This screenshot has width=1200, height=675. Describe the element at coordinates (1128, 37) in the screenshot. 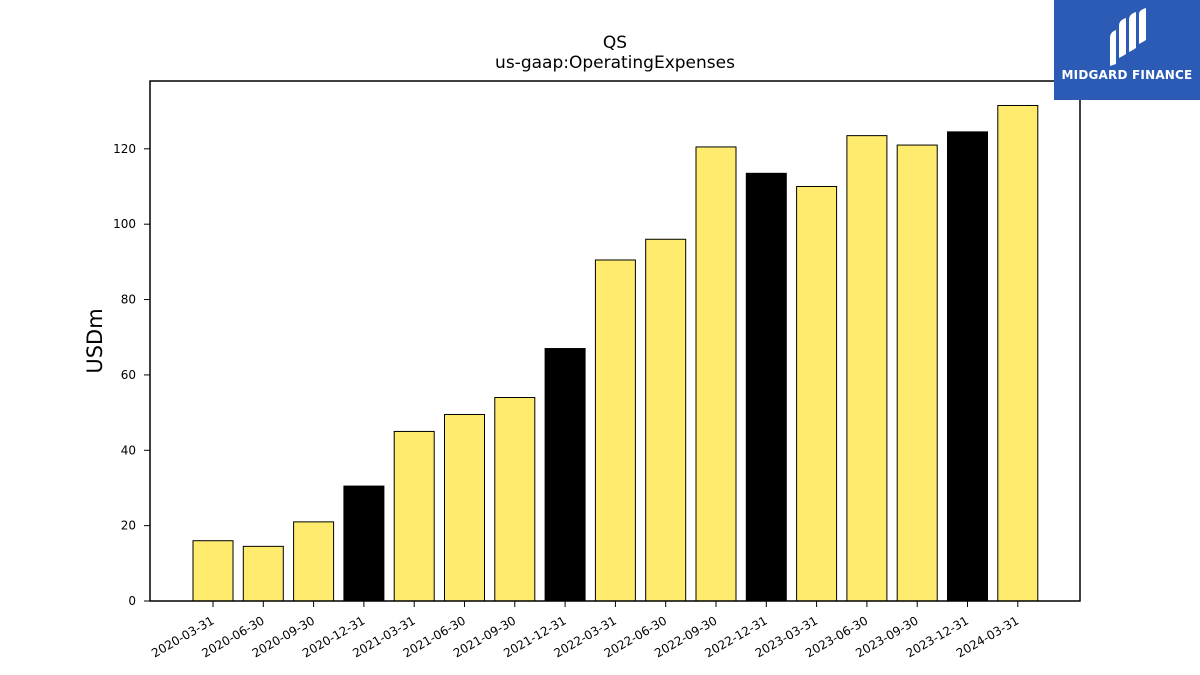

I see `logo-mark-icon` at that location.